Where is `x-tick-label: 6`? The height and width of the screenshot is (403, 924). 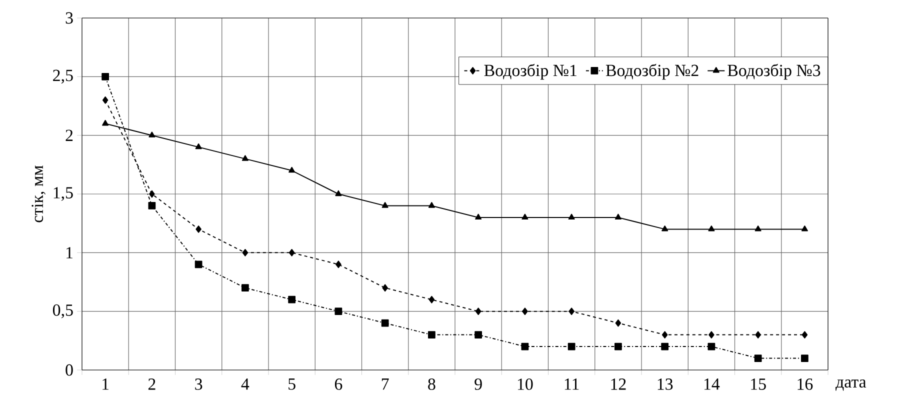 x-tick-label: 6 is located at coordinates (338, 384).